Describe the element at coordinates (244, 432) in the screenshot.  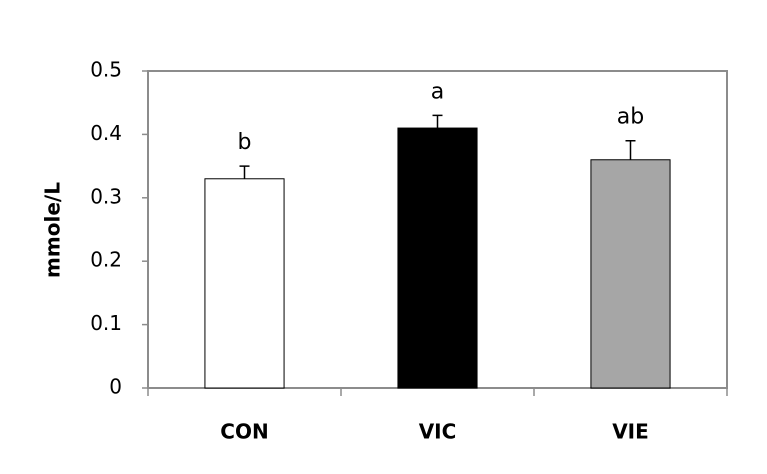
I see `x-tick-label: CON` at that location.